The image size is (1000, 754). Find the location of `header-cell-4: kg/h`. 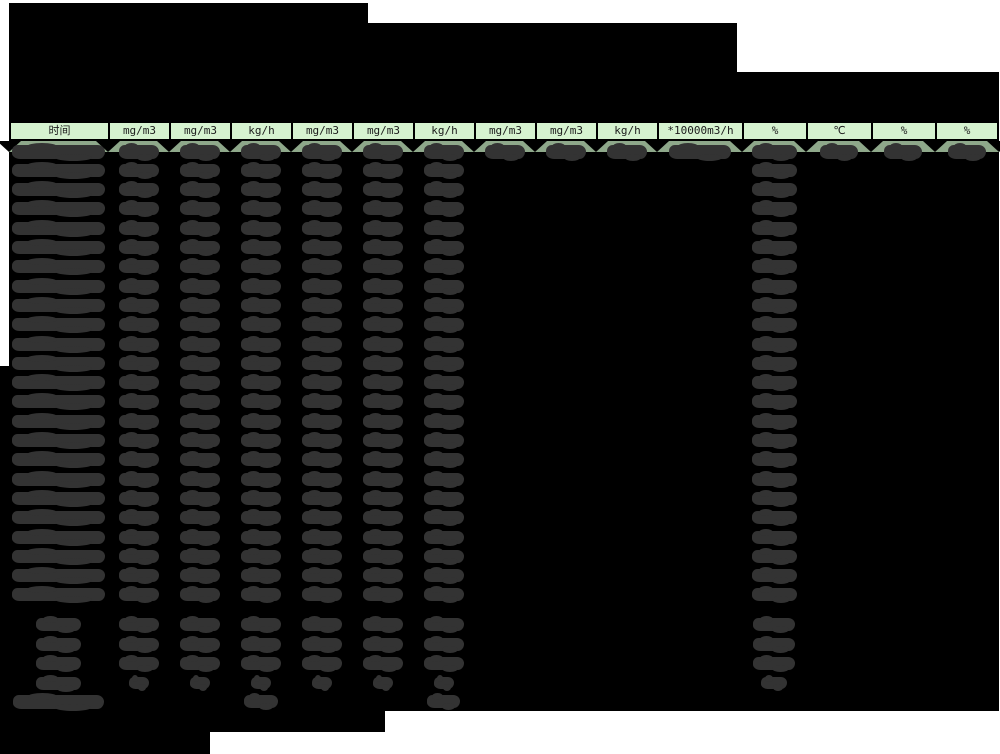

header-cell-4: kg/h is located at coordinates (261, 131).